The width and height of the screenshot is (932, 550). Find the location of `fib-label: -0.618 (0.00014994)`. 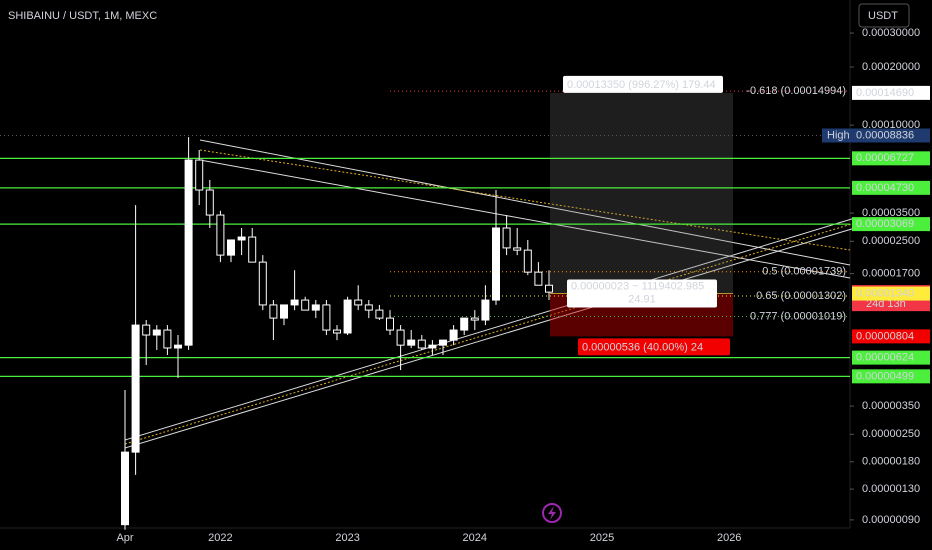

fib-label: -0.618 (0.00014994) is located at coordinates (796, 91).